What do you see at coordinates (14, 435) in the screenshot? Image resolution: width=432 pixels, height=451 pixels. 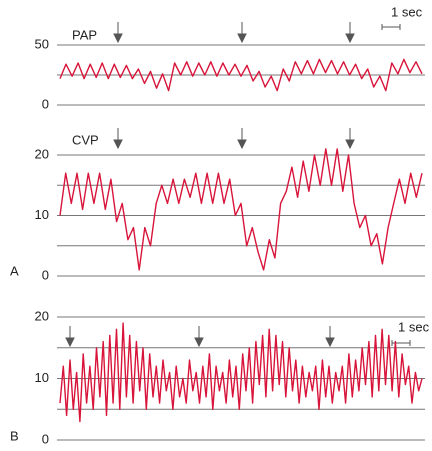 I see `panel-label: B` at bounding box center [14, 435].